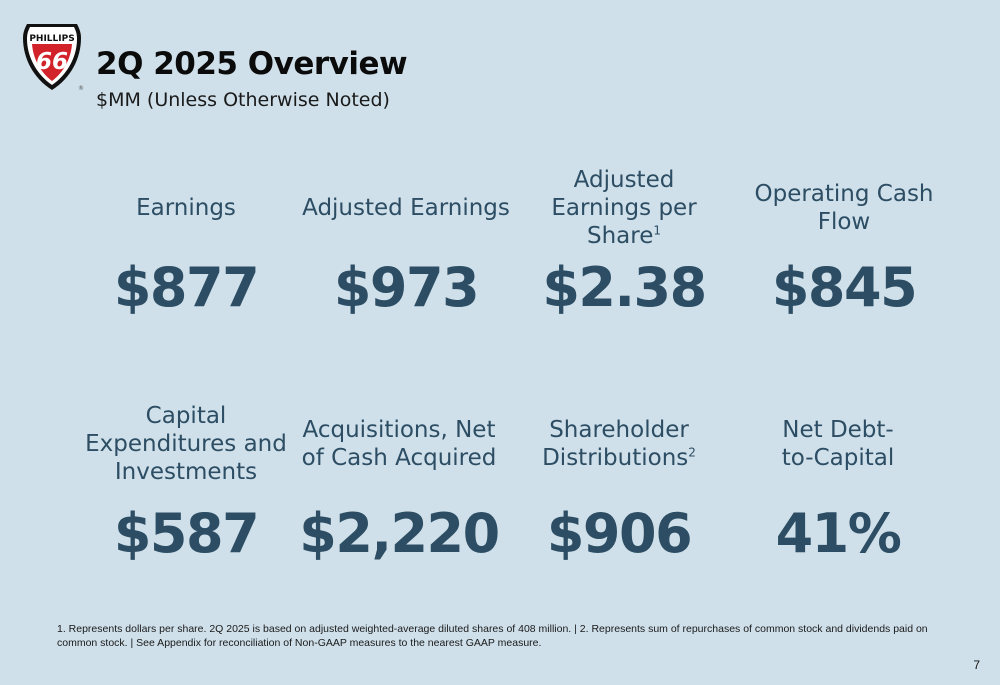 The width and height of the screenshot is (1000, 685). Describe the element at coordinates (186, 208) in the screenshot. I see `metric-label: Earnings` at that location.